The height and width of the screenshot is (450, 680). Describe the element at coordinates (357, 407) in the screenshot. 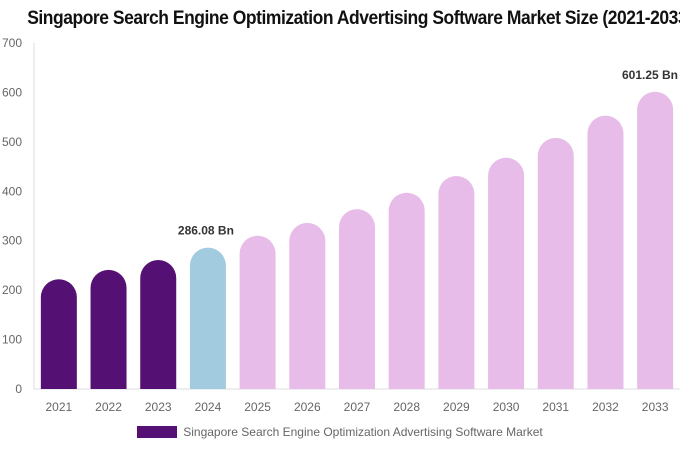

I see `x-tick-label: 2027` at that location.